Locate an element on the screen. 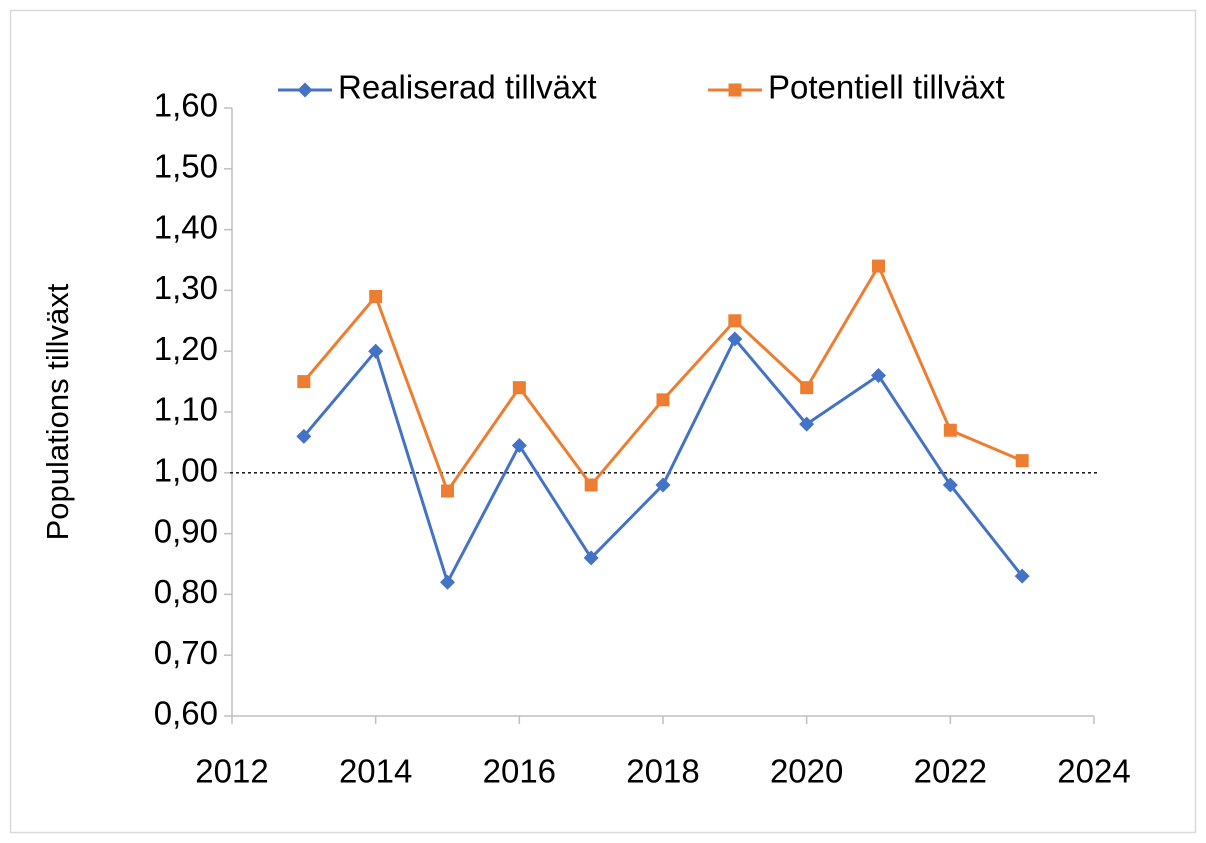 Image resolution: width=1206 pixels, height=843 pixels. x-tick-label: 2014 is located at coordinates (375, 771).